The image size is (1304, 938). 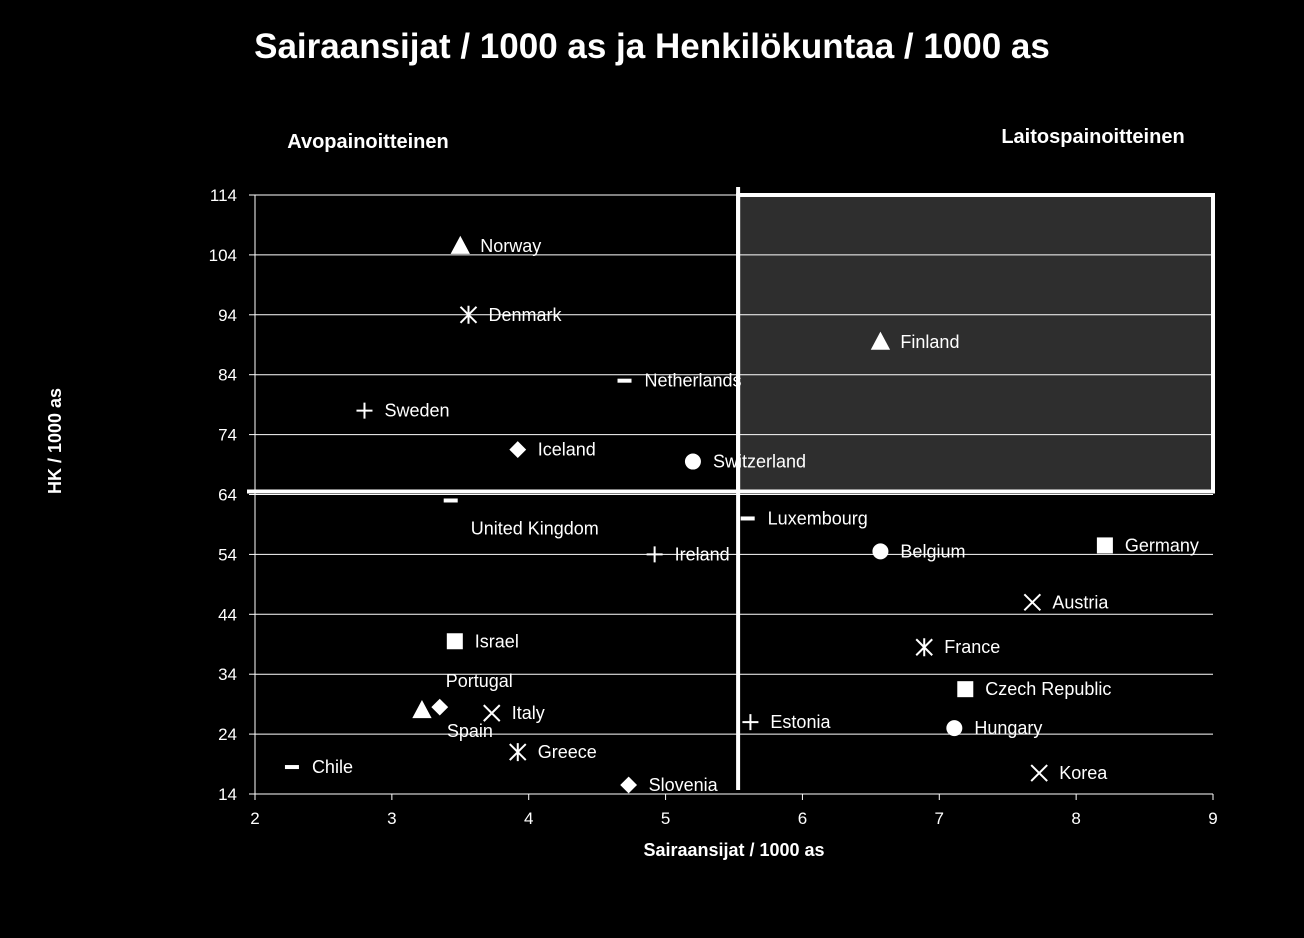 I want to click on point-label: Hungary, so click(x=1008, y=728).